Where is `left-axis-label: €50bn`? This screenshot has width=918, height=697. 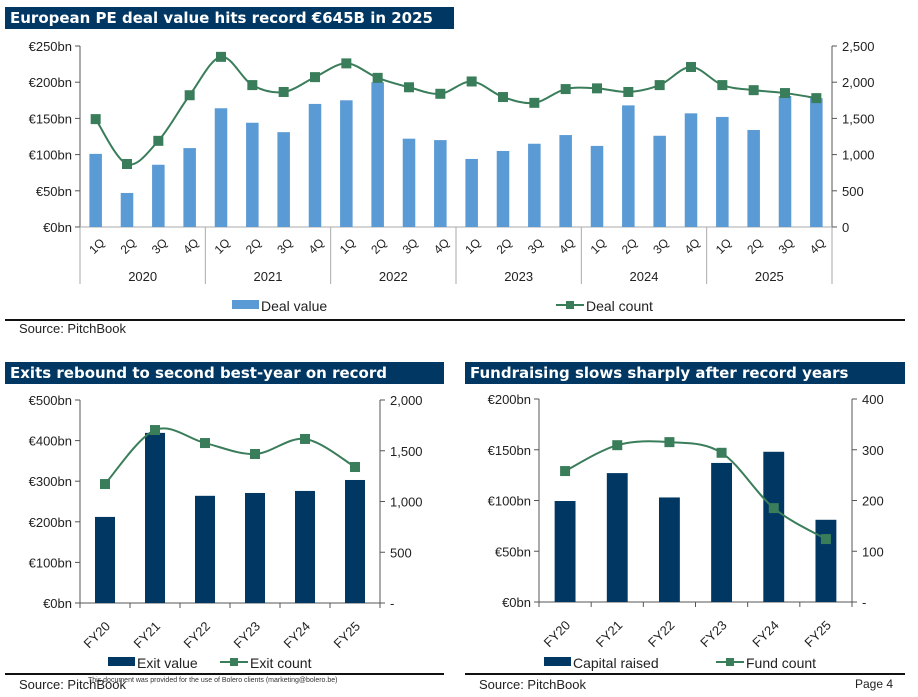 left-axis-label: €50bn is located at coordinates (513, 551).